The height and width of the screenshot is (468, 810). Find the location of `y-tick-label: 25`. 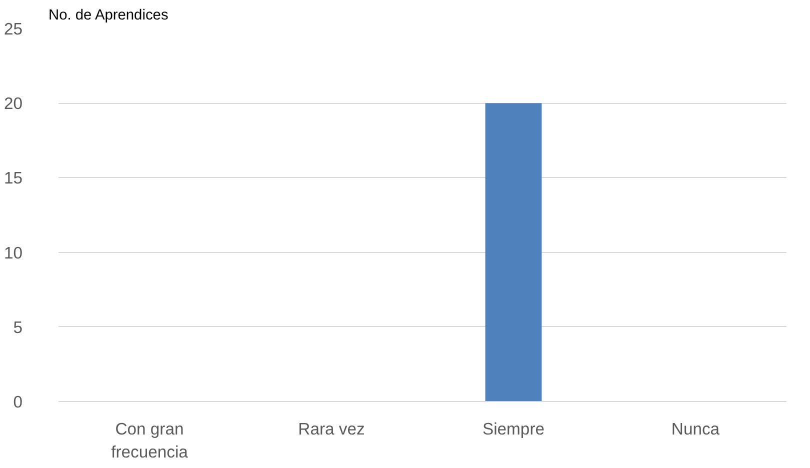

y-tick-label: 25 is located at coordinates (13, 29).